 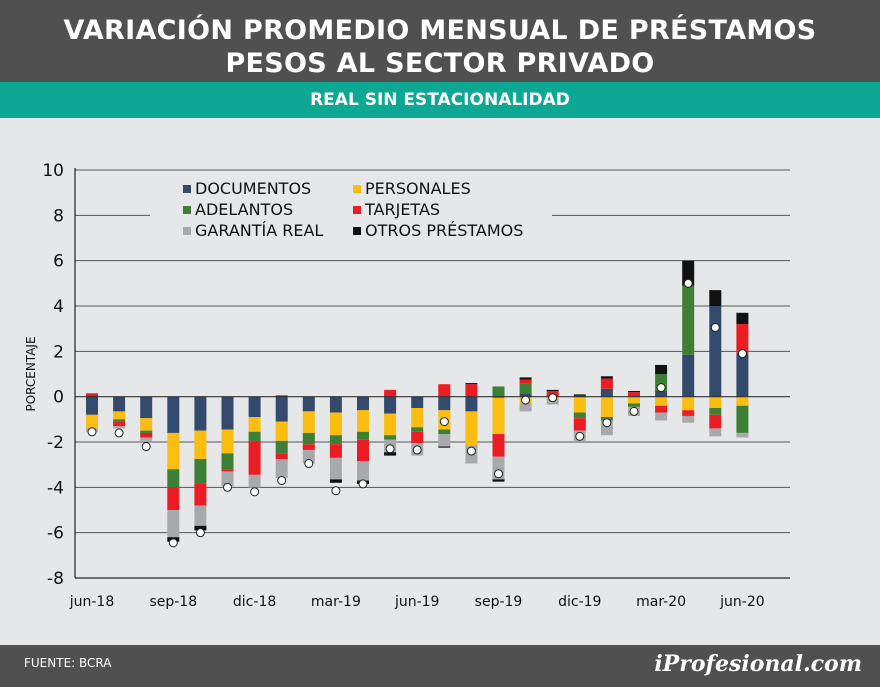 I want to click on y-tick-label: 2, so click(x=58, y=352).